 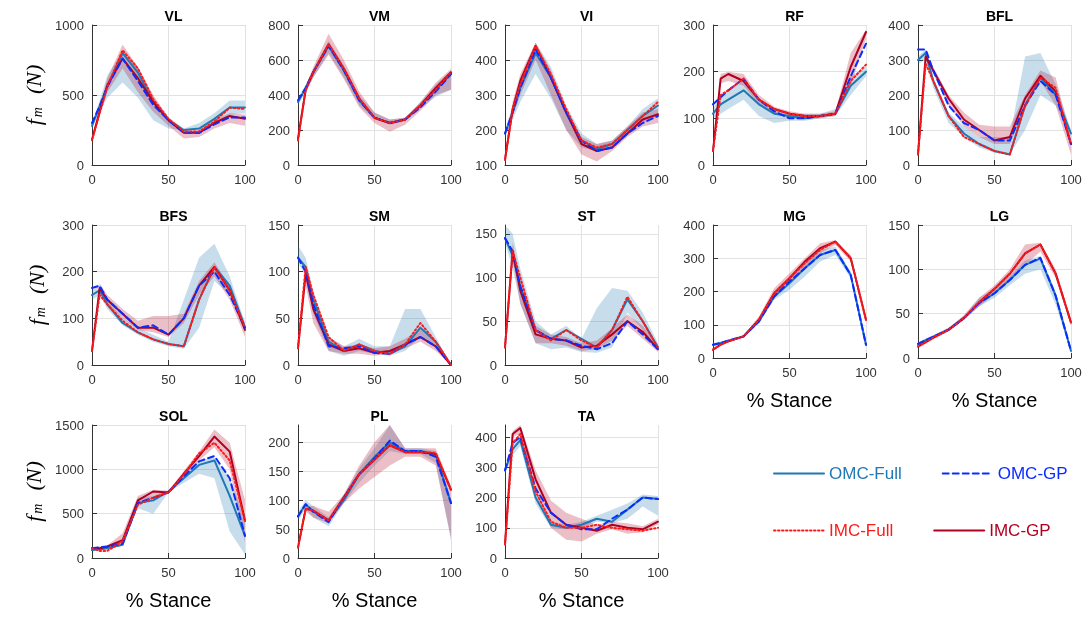 What do you see at coordinates (73, 514) in the screenshot?
I see `y-tick-label: 500` at bounding box center [73, 514].